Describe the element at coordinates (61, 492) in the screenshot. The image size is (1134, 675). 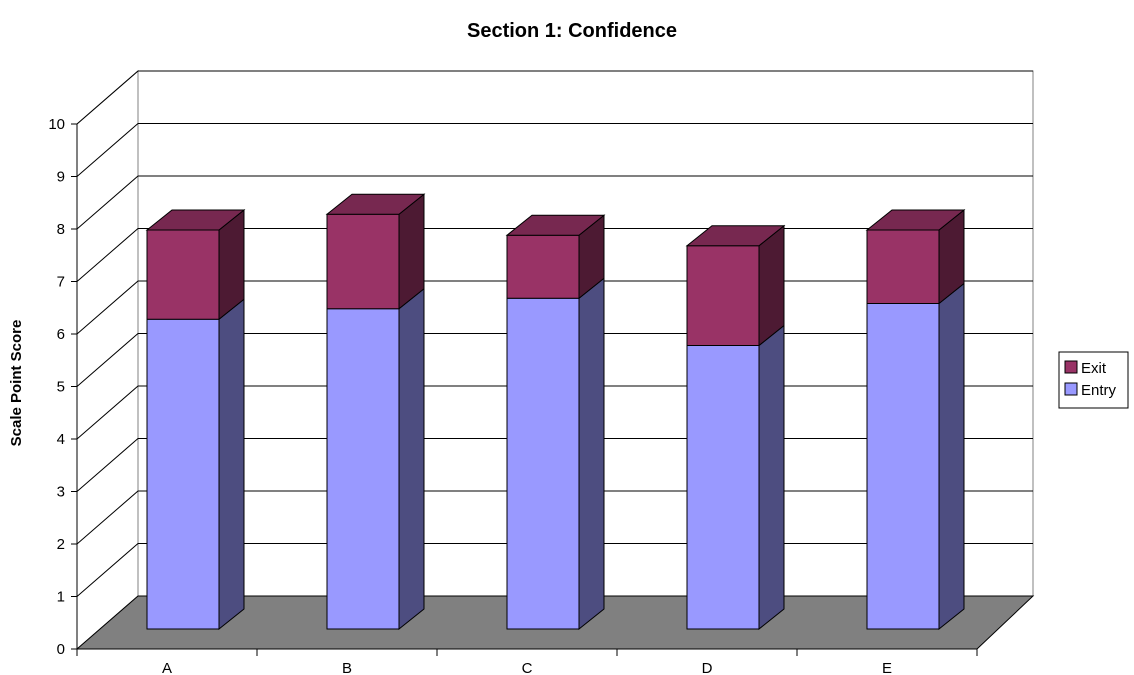
I see `y-tick-label: 3` at that location.